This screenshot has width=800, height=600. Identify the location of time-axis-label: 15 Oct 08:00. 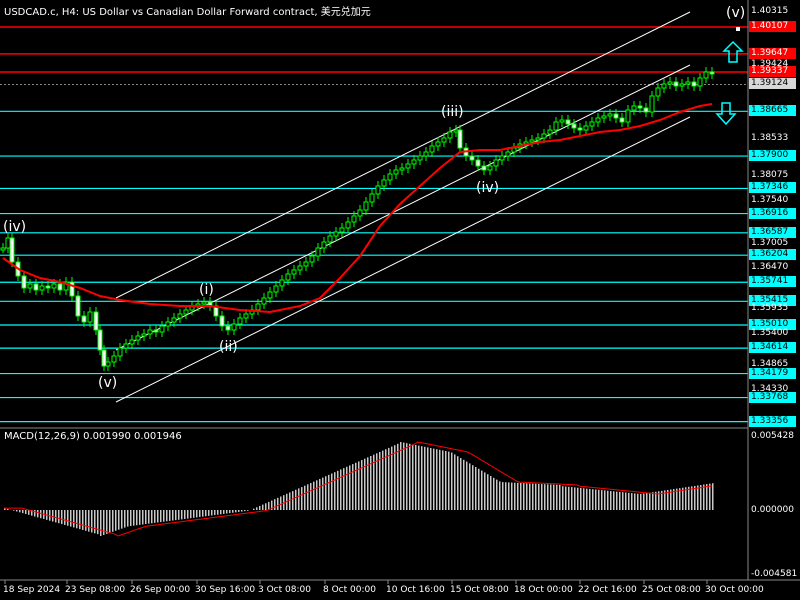
(479, 590).